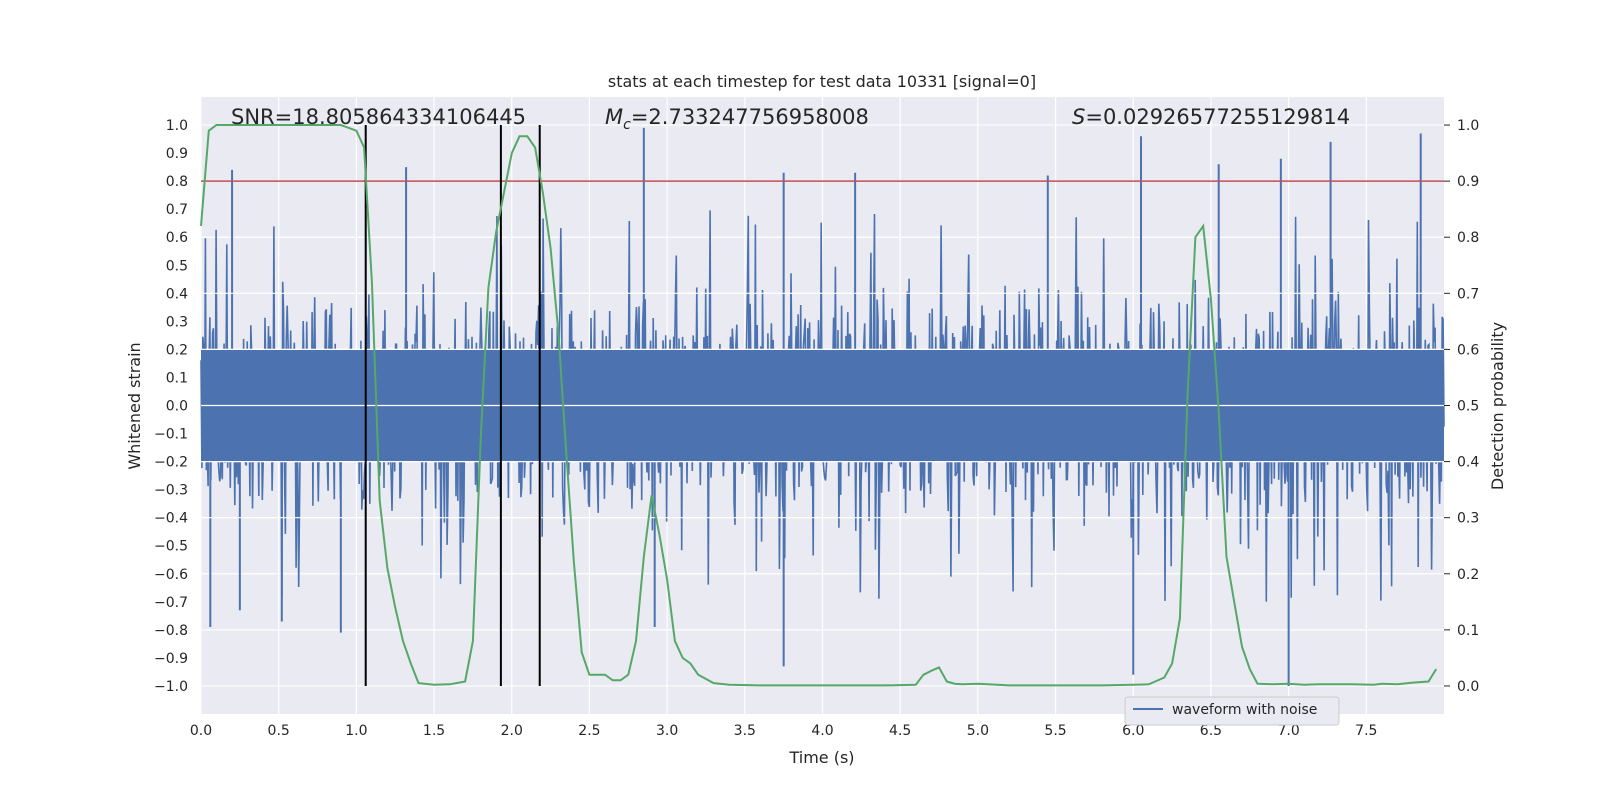 The image size is (1600, 800). Describe the element at coordinates (1078, 117) in the screenshot. I see `s-symbol: S` at that location.